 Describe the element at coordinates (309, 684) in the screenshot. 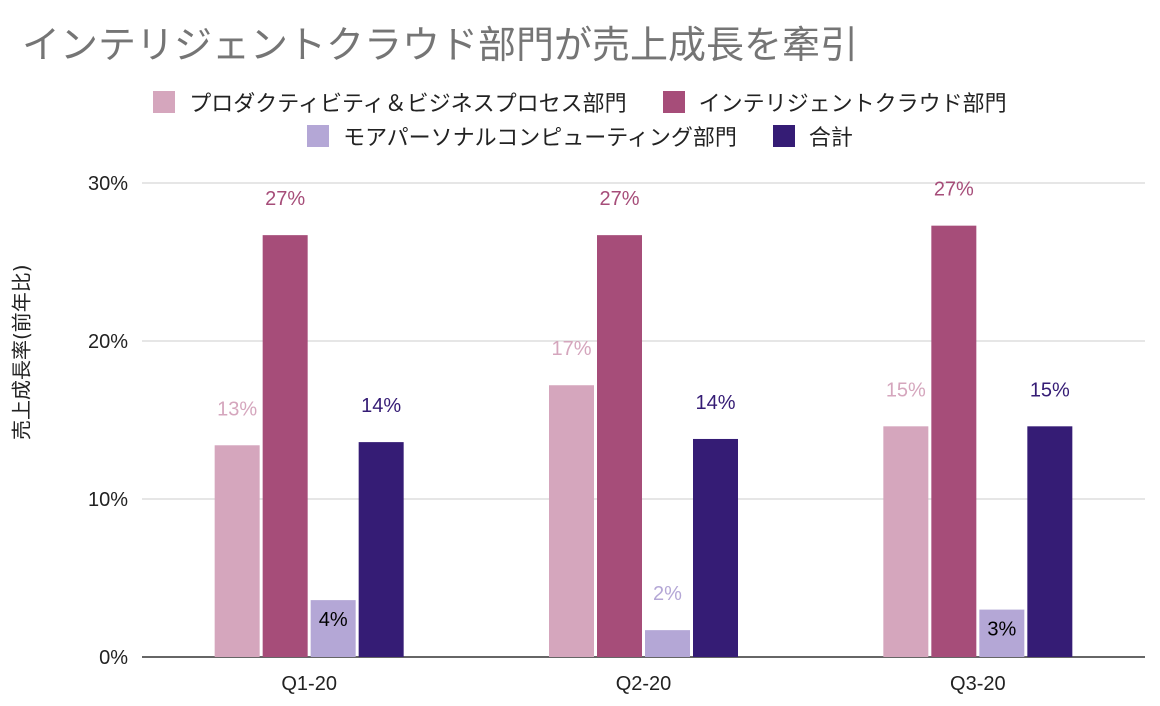

I see `x-tick-label: Q1-20` at that location.